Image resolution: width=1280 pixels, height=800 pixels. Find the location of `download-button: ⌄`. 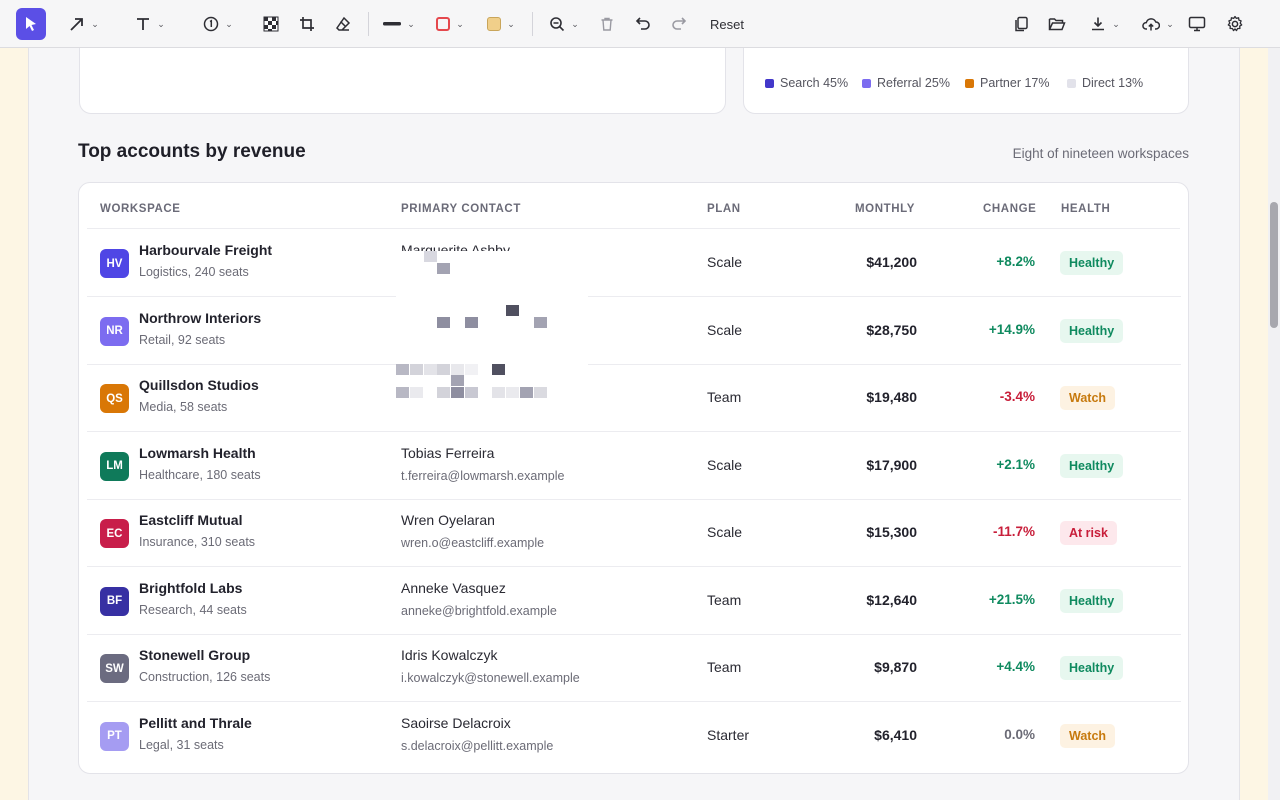

download-button: ⌄ is located at coordinates (1105, 24).